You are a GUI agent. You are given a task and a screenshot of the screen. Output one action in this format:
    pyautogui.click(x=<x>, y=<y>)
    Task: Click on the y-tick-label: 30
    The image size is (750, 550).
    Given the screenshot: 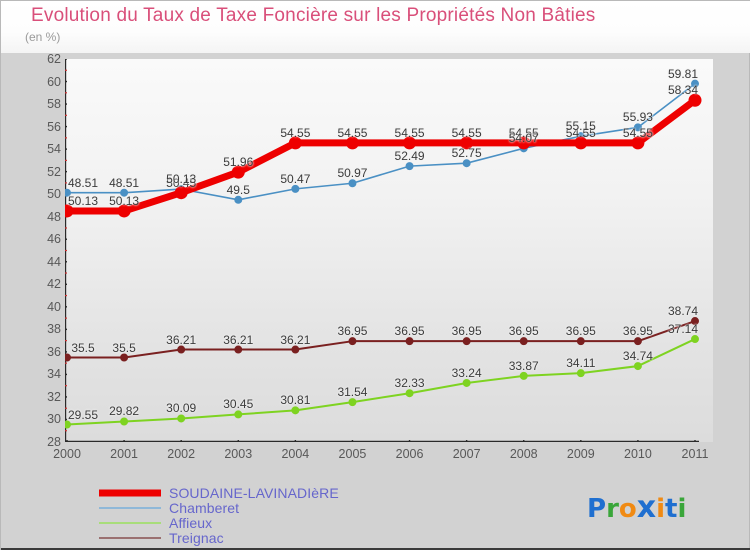 What is the action you would take?
    pyautogui.click(x=54, y=419)
    